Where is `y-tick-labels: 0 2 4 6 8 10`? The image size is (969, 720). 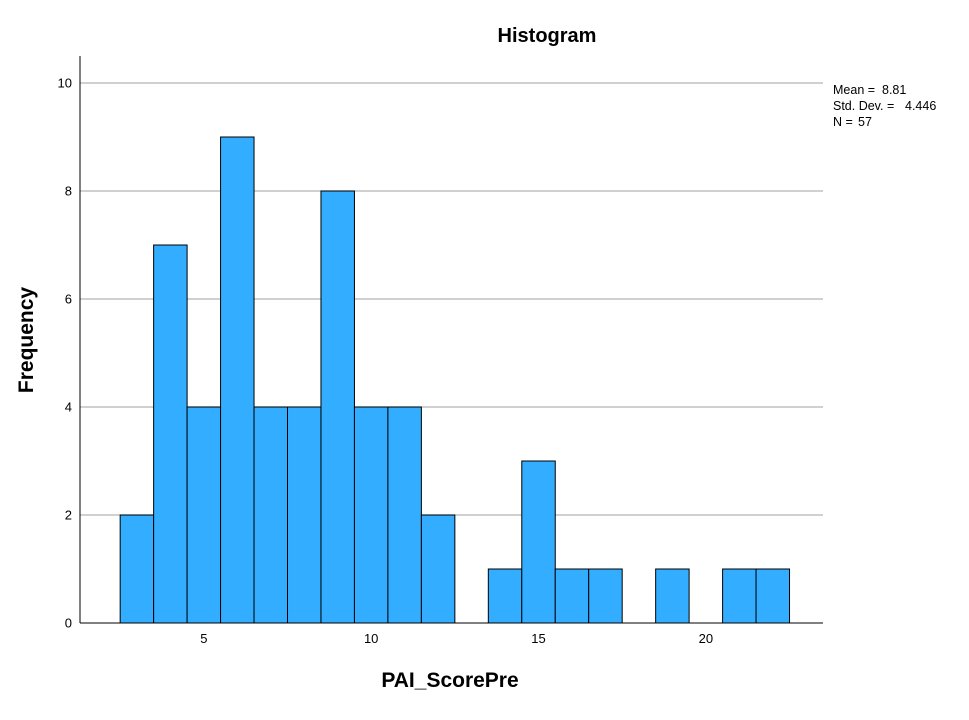 y-tick-labels: 0 2 4 6 8 10 is located at coordinates (65, 353).